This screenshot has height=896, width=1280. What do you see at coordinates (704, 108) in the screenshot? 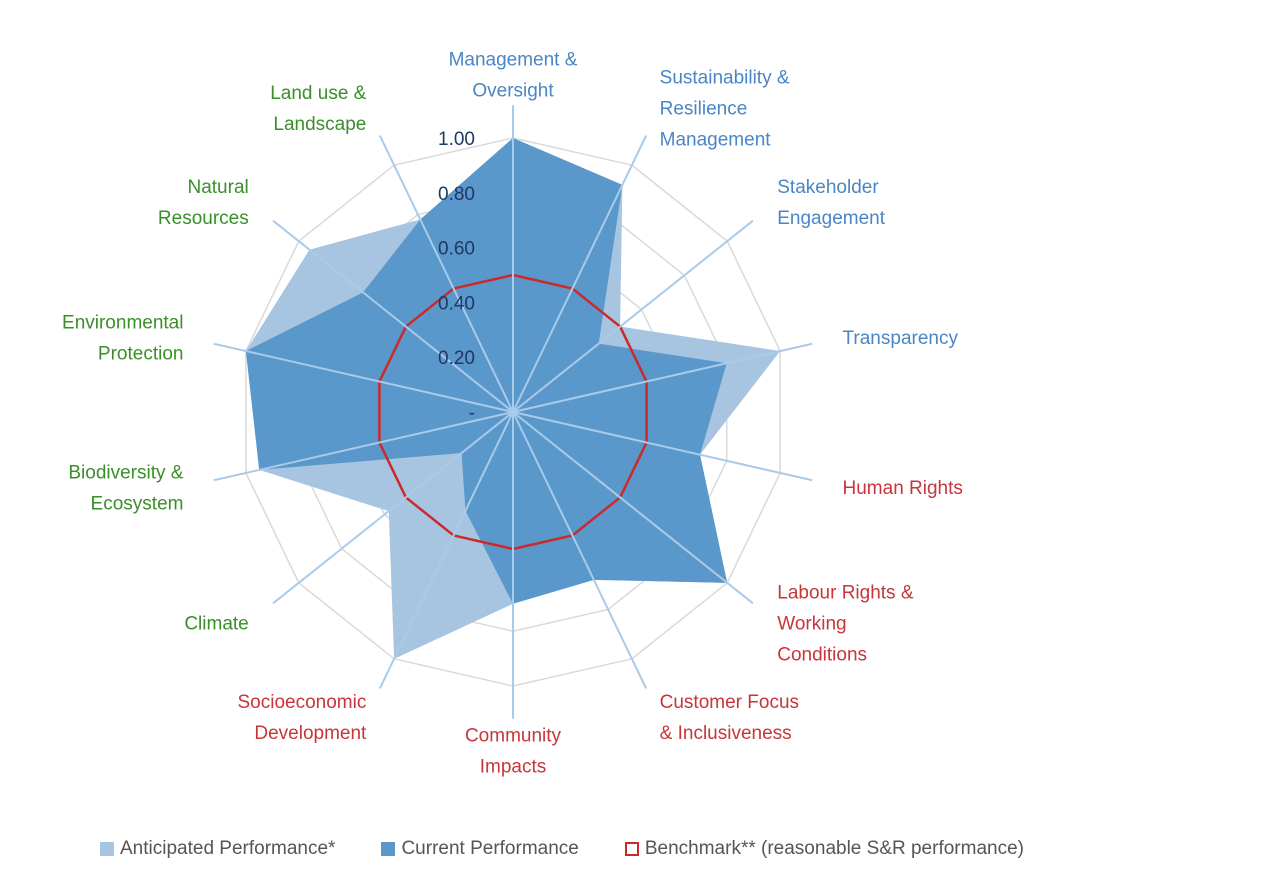
I see `category-label-line: Resilience` at bounding box center [704, 108].